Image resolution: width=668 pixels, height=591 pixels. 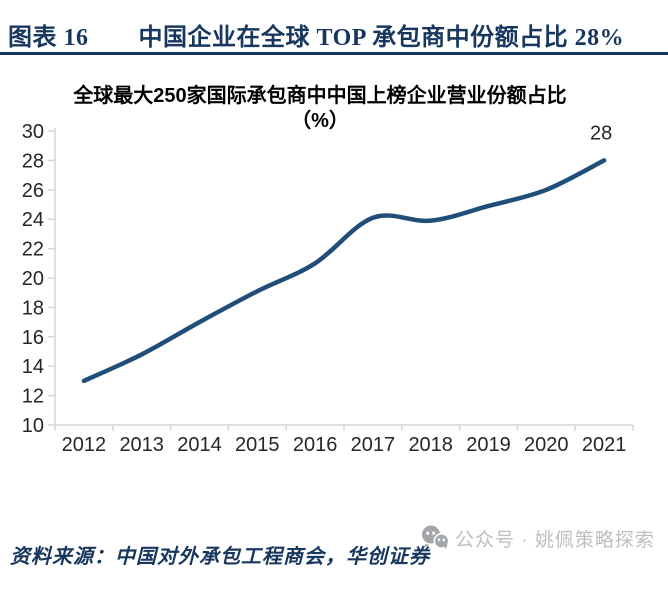 What do you see at coordinates (320, 121) in the screenshot?
I see `chart-title-line2: （%）` at bounding box center [320, 121].